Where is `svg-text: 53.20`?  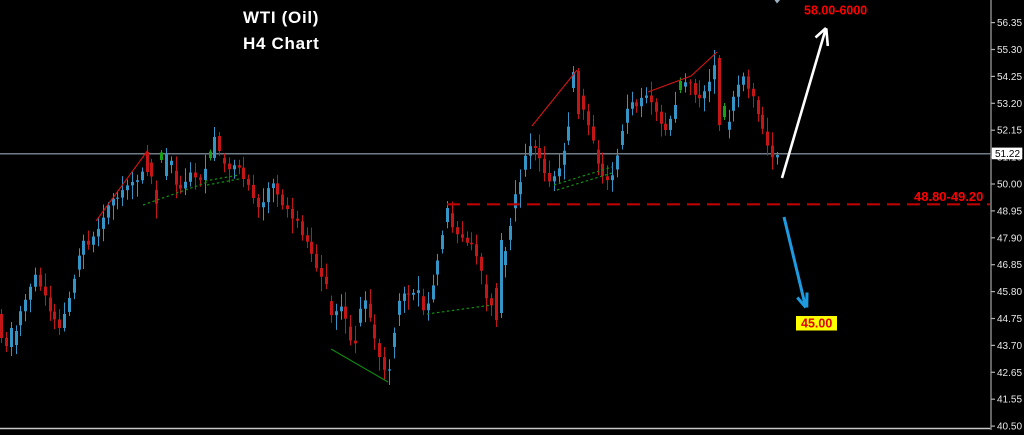 svg-text: 53.20 is located at coordinates (1009, 104).